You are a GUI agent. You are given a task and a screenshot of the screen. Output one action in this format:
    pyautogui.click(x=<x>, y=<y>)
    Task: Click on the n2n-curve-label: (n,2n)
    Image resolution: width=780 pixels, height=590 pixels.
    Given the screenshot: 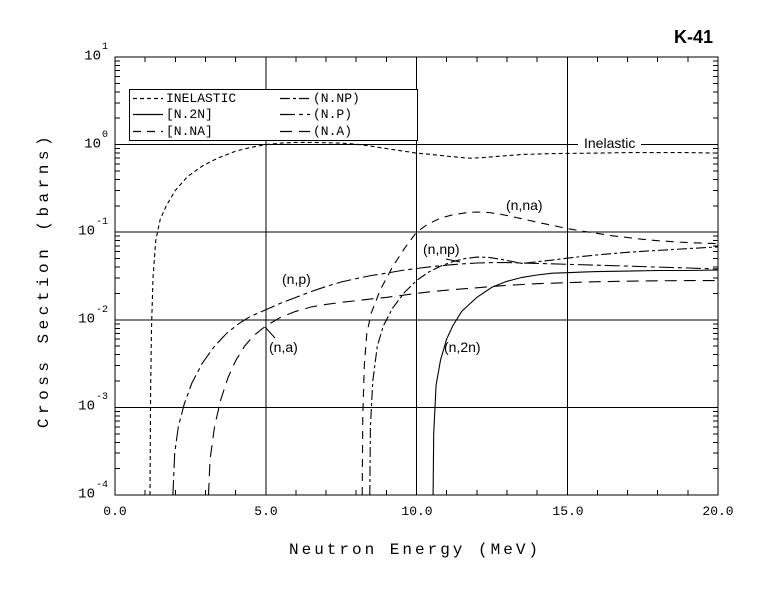 What is the action you would take?
    pyautogui.click(x=462, y=347)
    